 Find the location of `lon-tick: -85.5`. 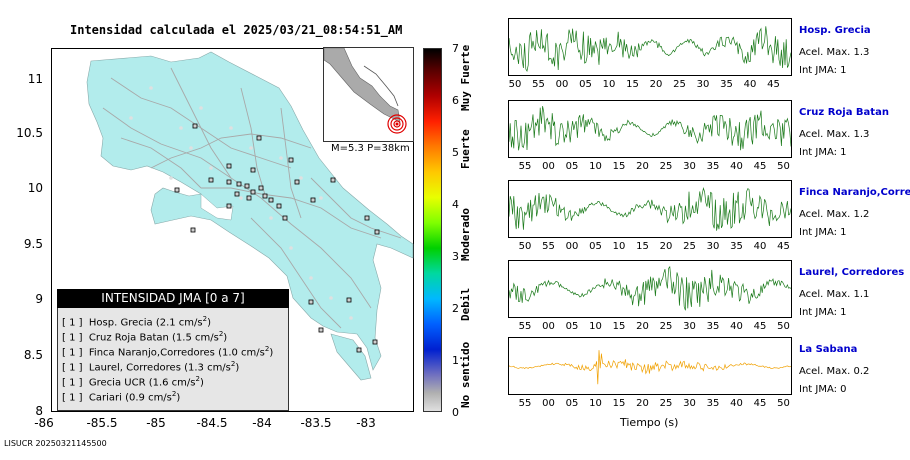

lon-tick: -85.5 is located at coordinates (102, 423).